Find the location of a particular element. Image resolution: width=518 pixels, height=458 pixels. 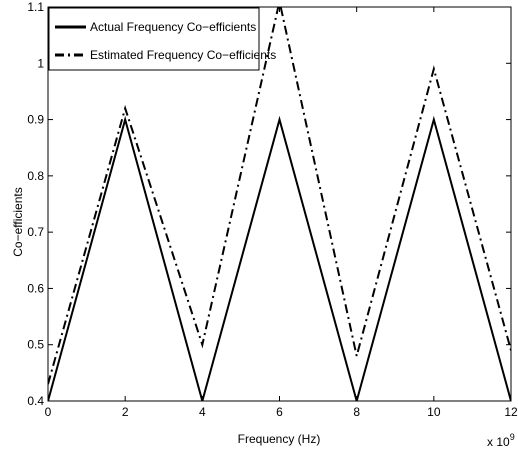

y-tick-label: 0.6 is located at coordinates (35, 288).